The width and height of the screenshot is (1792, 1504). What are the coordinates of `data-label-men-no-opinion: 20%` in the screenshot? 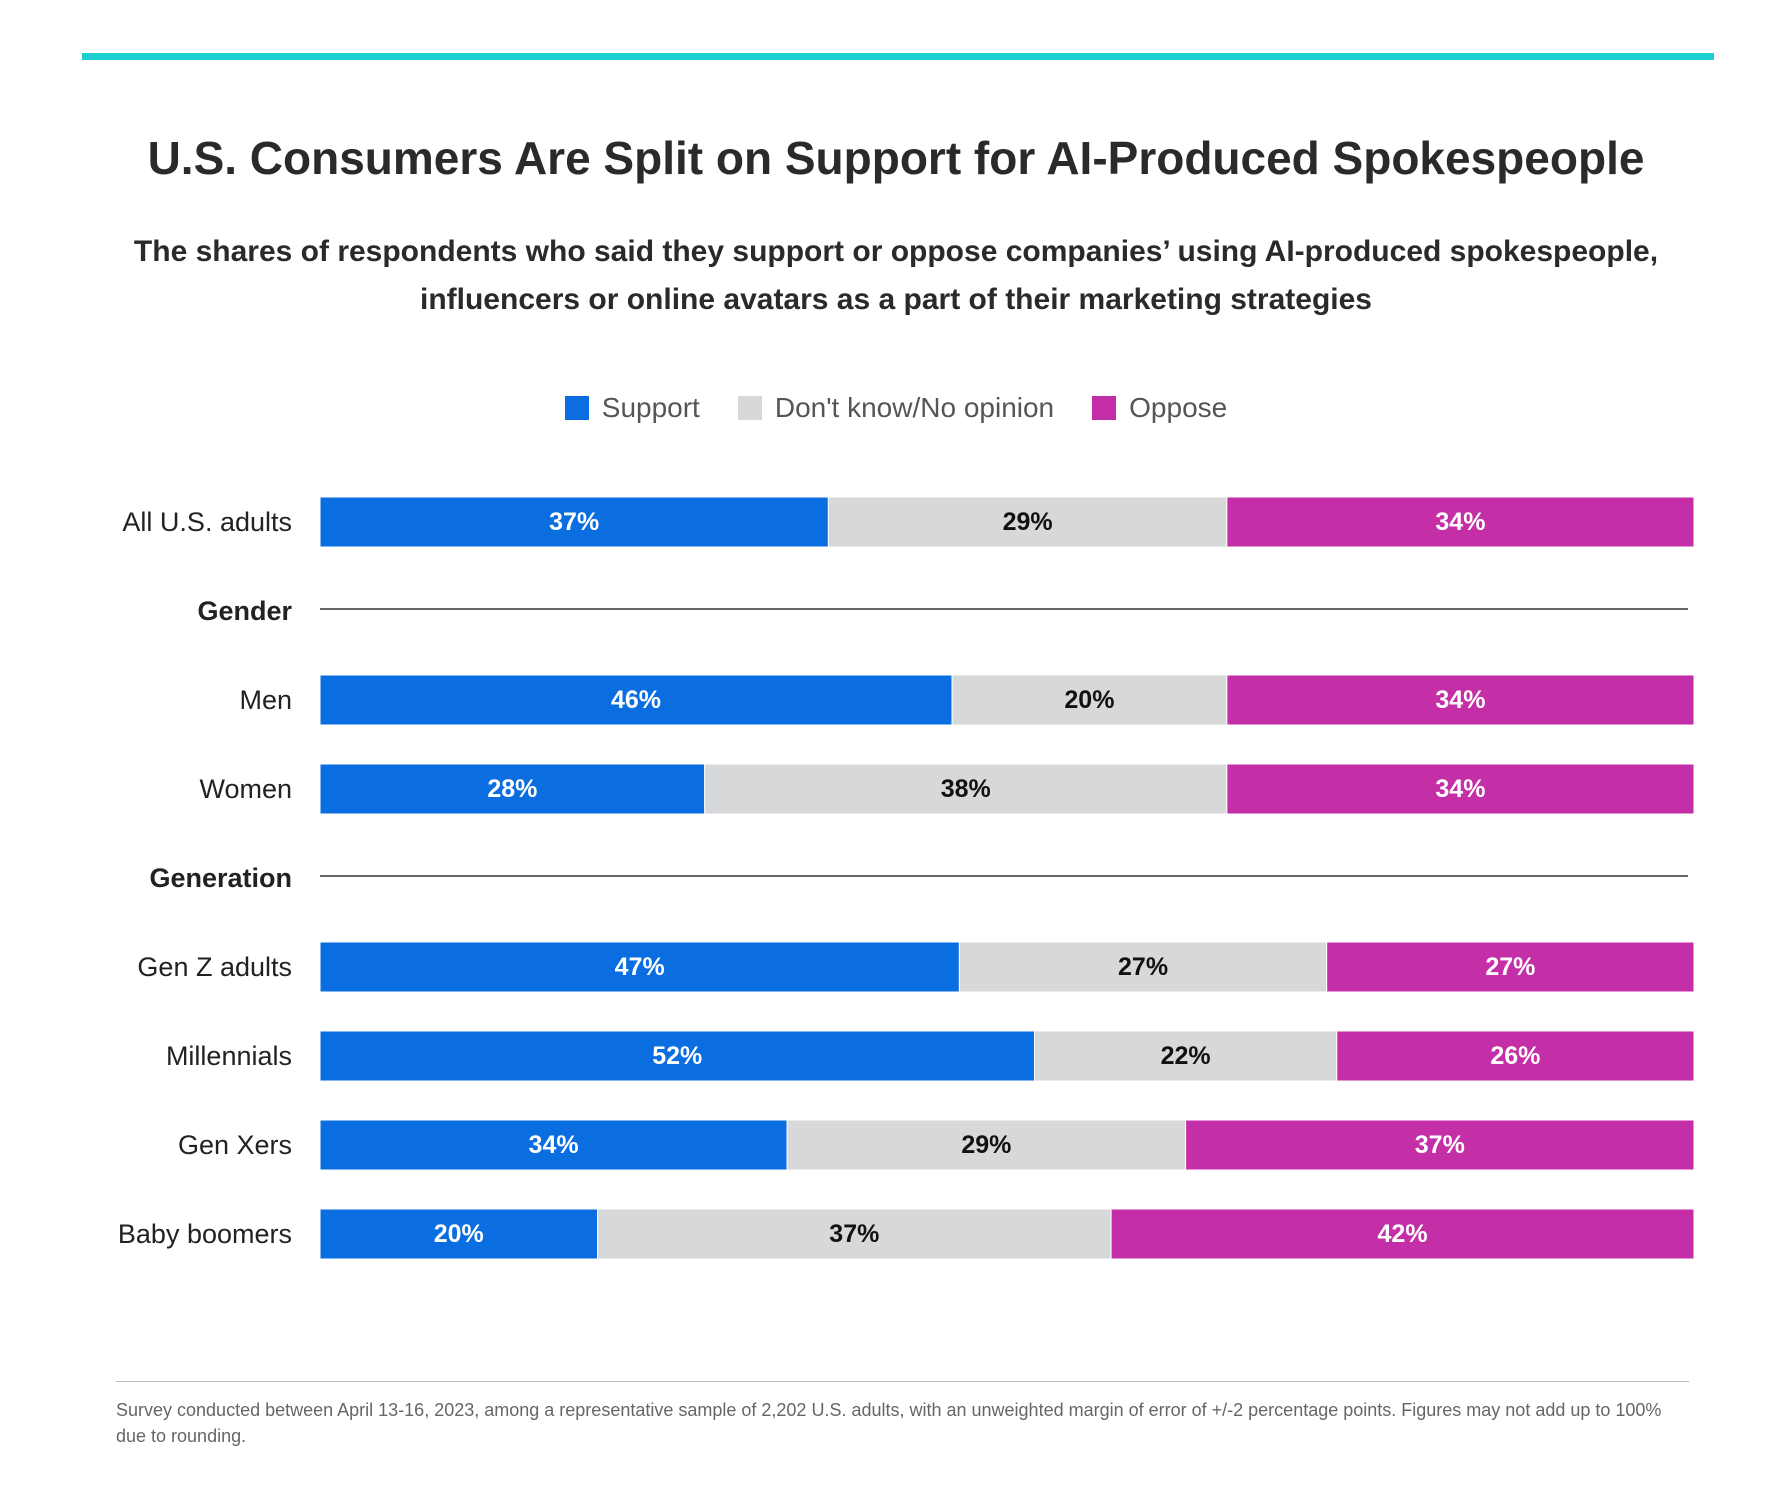 It's located at (1089, 700).